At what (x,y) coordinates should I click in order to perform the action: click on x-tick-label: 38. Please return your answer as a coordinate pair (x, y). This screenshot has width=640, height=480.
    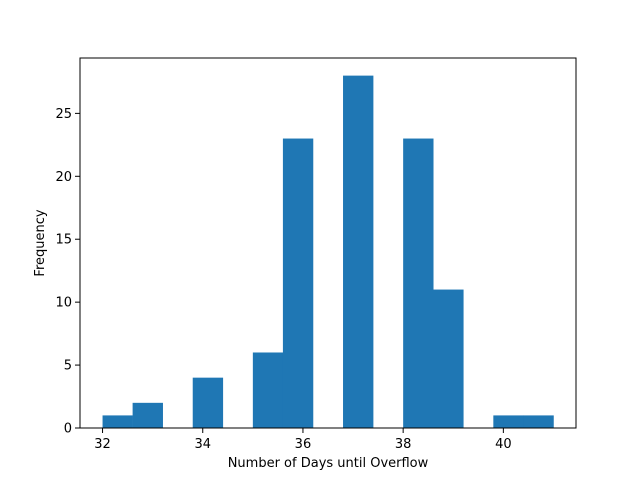
    Looking at the image, I should click on (403, 444).